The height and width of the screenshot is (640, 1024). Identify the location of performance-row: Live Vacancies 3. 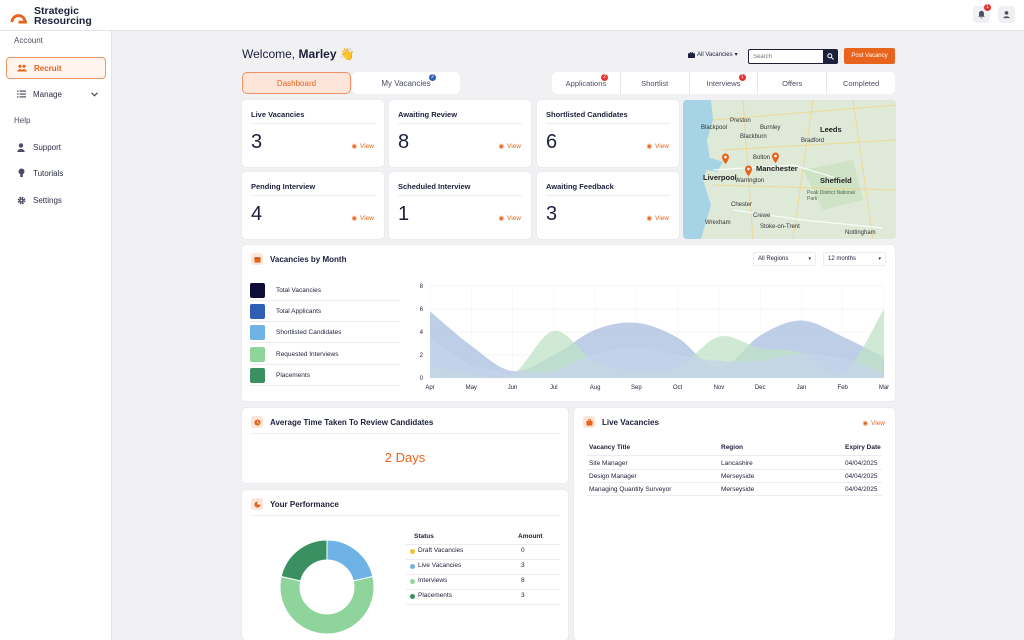
(483, 567).